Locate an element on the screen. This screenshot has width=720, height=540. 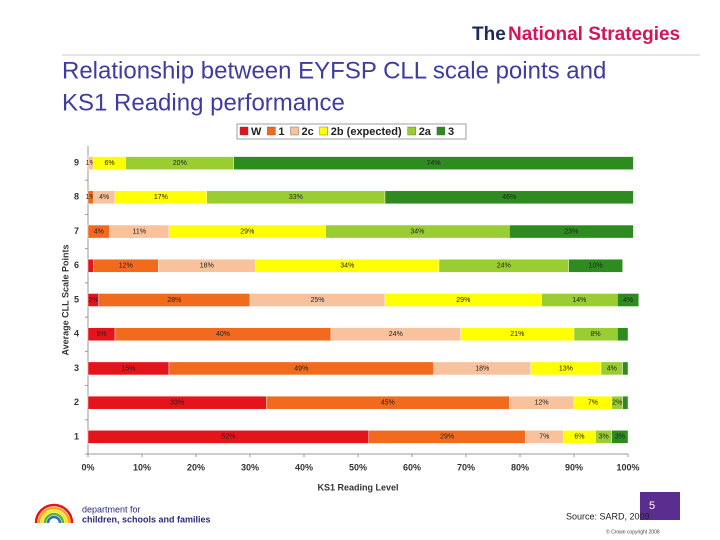
x-tick-label: 80% is located at coordinates (520, 467).